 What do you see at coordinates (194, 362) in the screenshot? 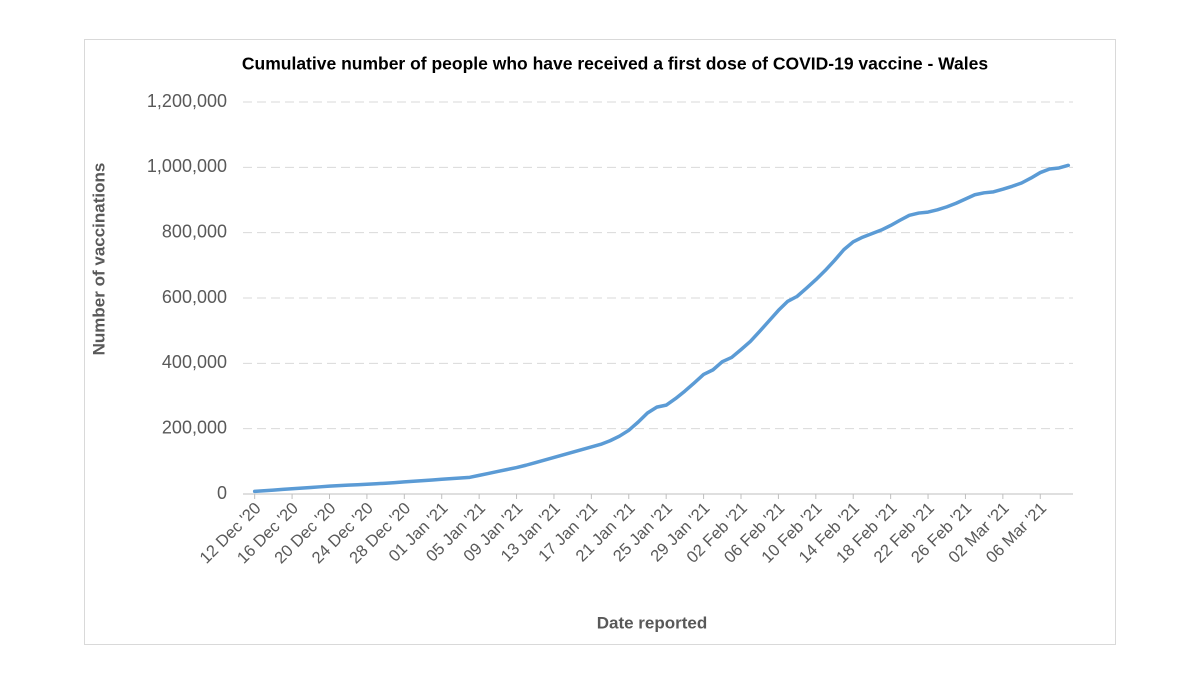
I see `y-tick-label: 400,000` at bounding box center [194, 362].